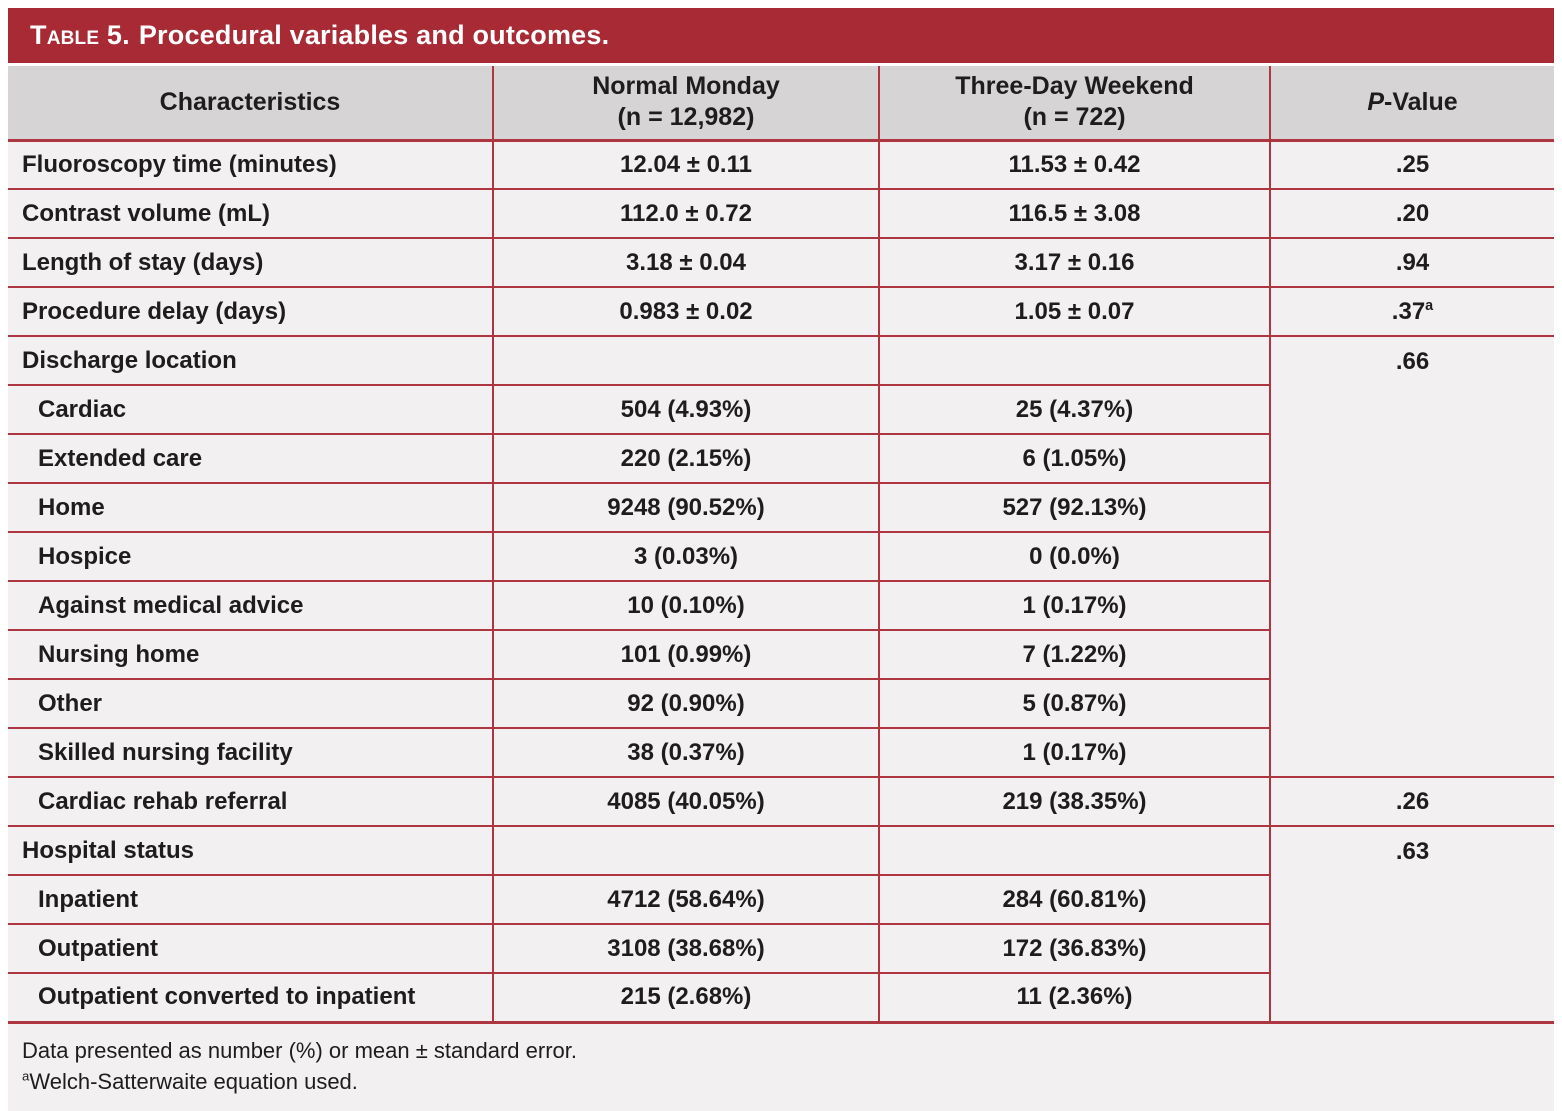 Image resolution: width=1562 pixels, height=1111 pixels. Describe the element at coordinates (686, 752) in the screenshot. I see `normal-monday-cell: 38 (0.37%)` at that location.